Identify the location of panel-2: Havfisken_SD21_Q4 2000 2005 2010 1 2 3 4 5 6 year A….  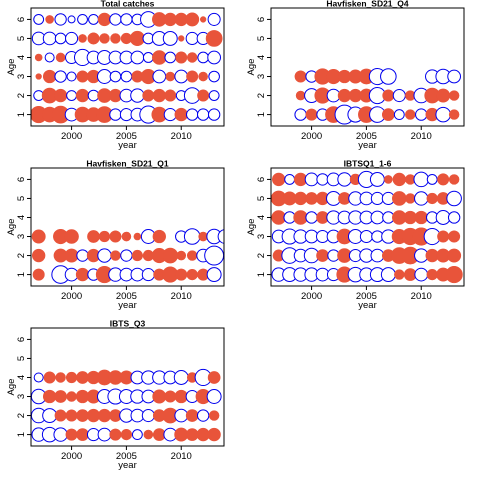
(355, 75).